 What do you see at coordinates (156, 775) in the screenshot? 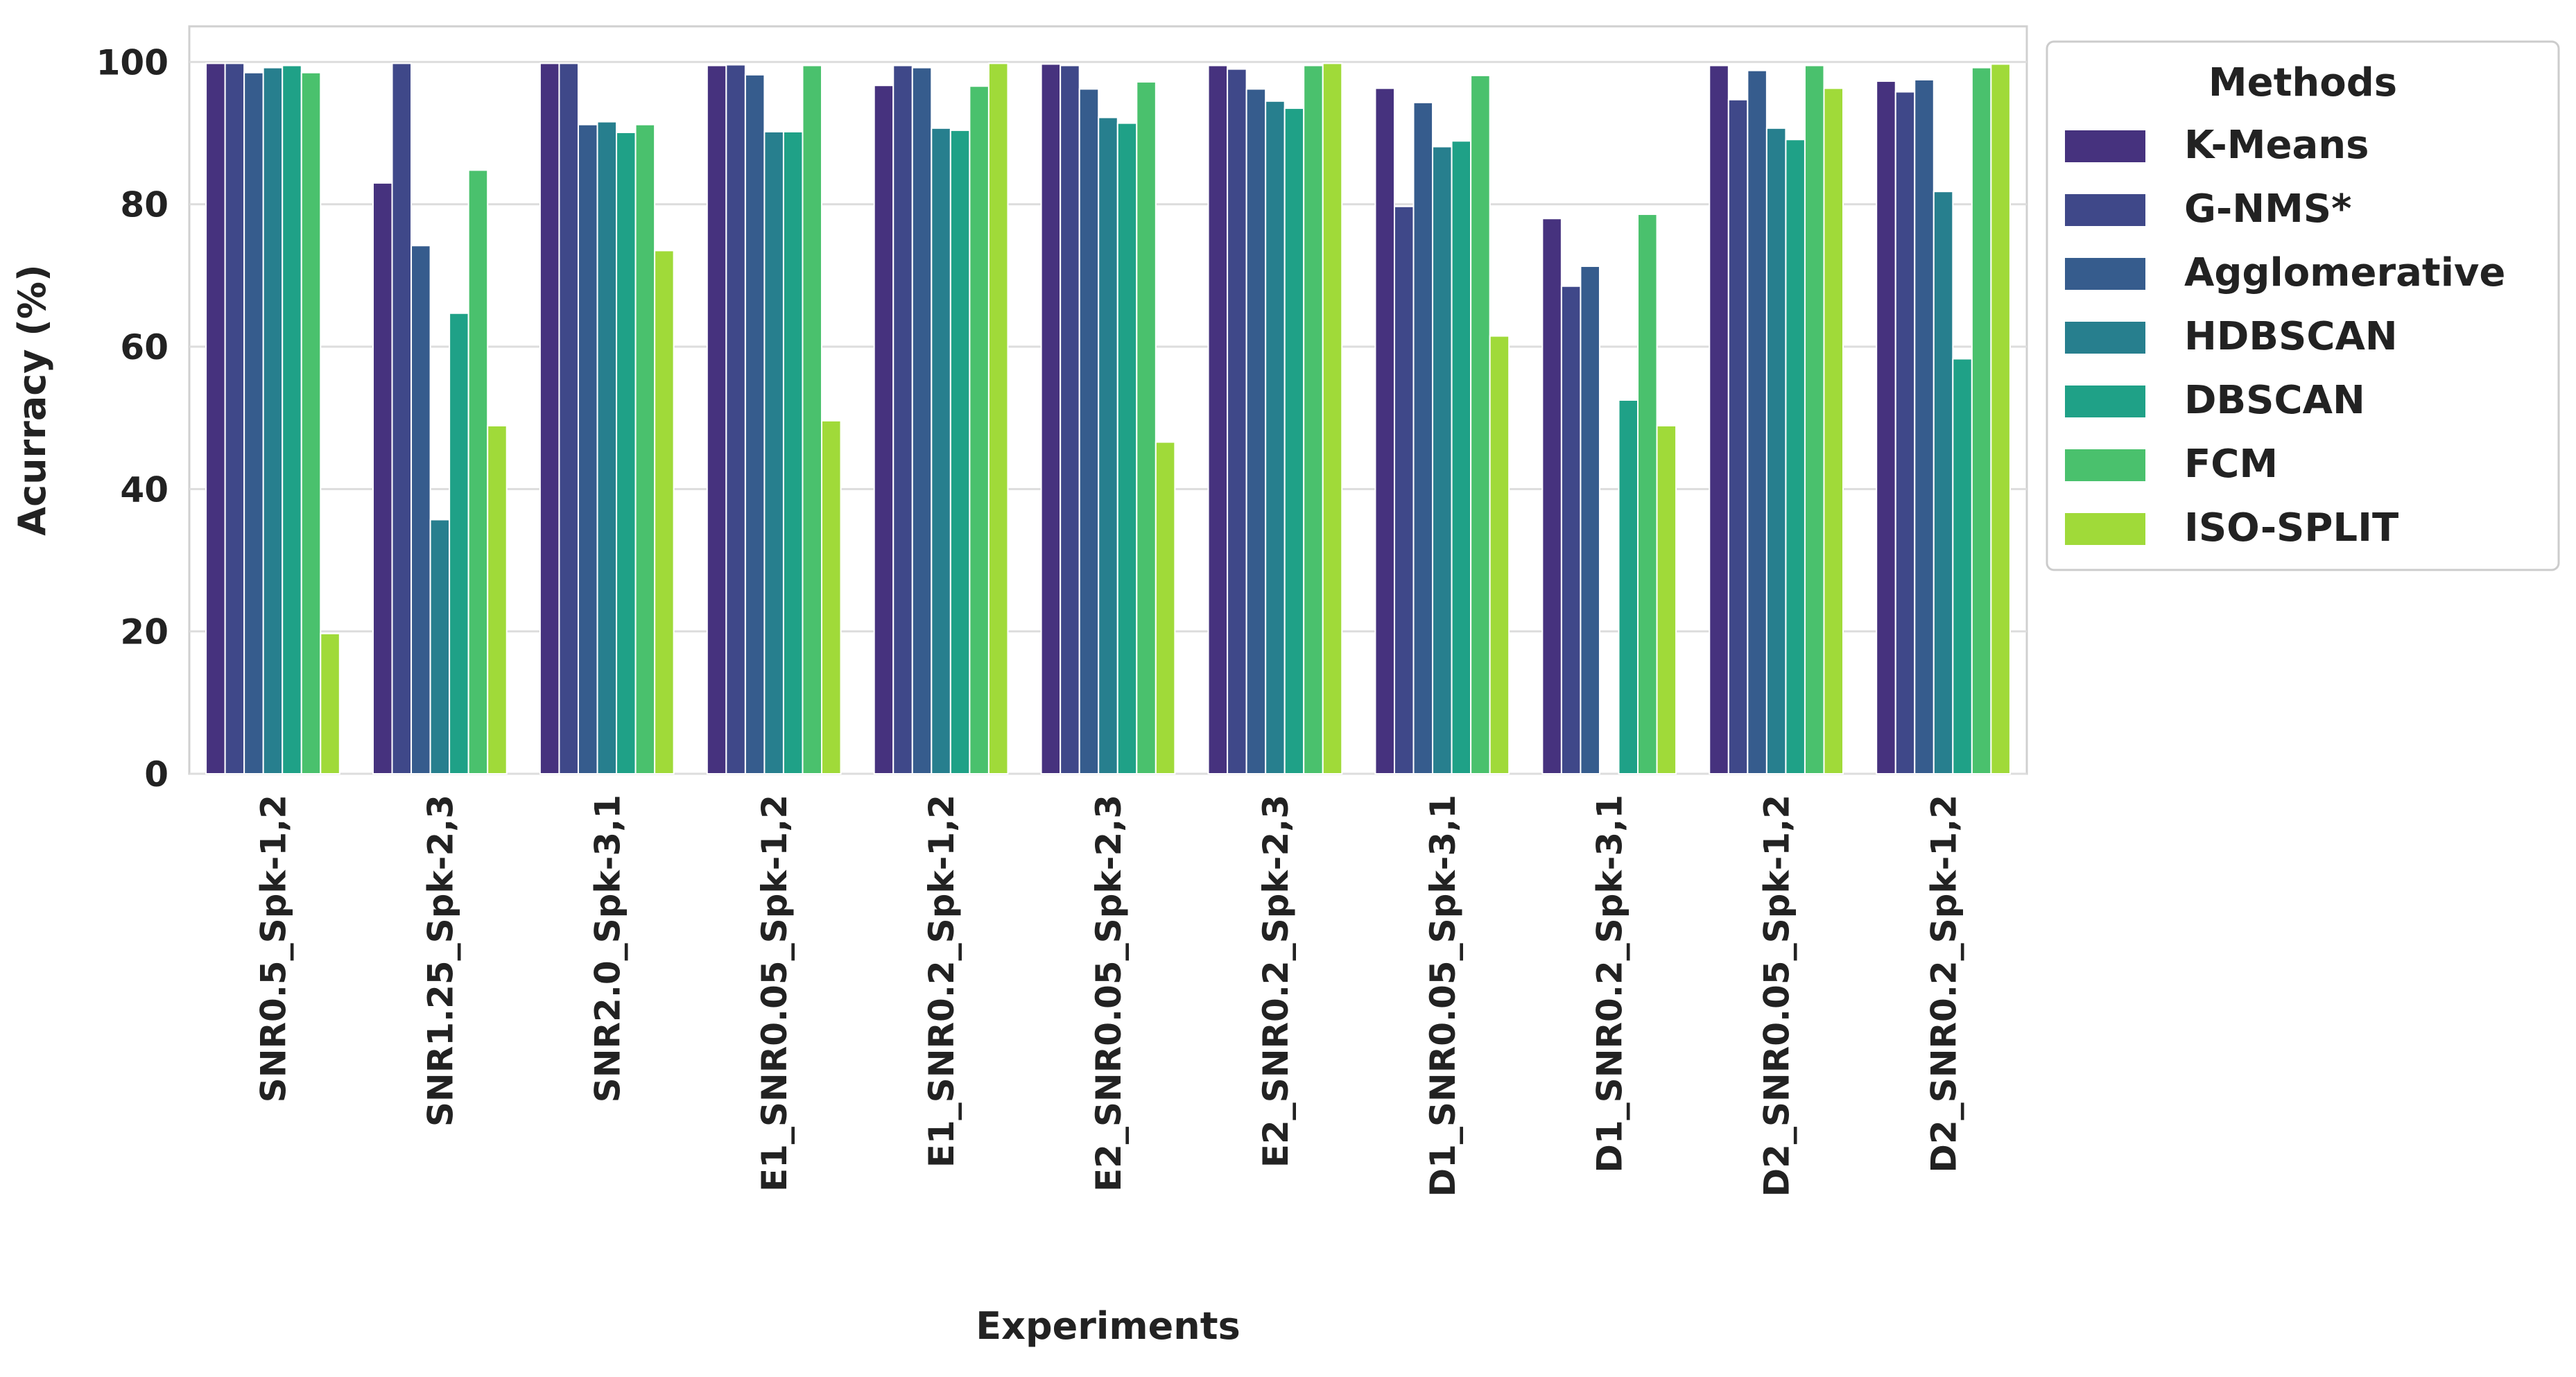
I see `y-tick-label: 0` at bounding box center [156, 775].